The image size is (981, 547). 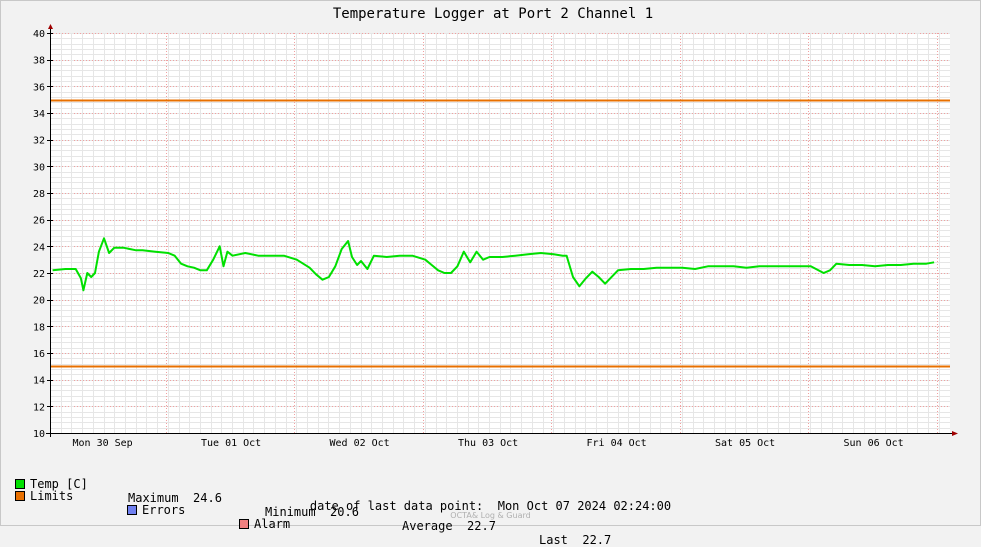 I want to click on legend-avg: Average 22.7, so click(x=449, y=526).